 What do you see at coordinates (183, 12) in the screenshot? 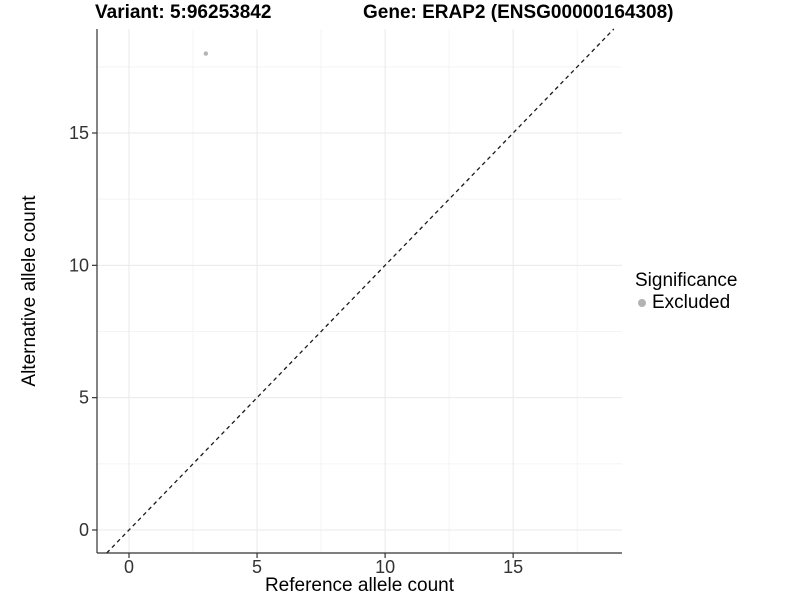
I see `plot-title-variant: Variant: 5:96253842` at bounding box center [183, 12].